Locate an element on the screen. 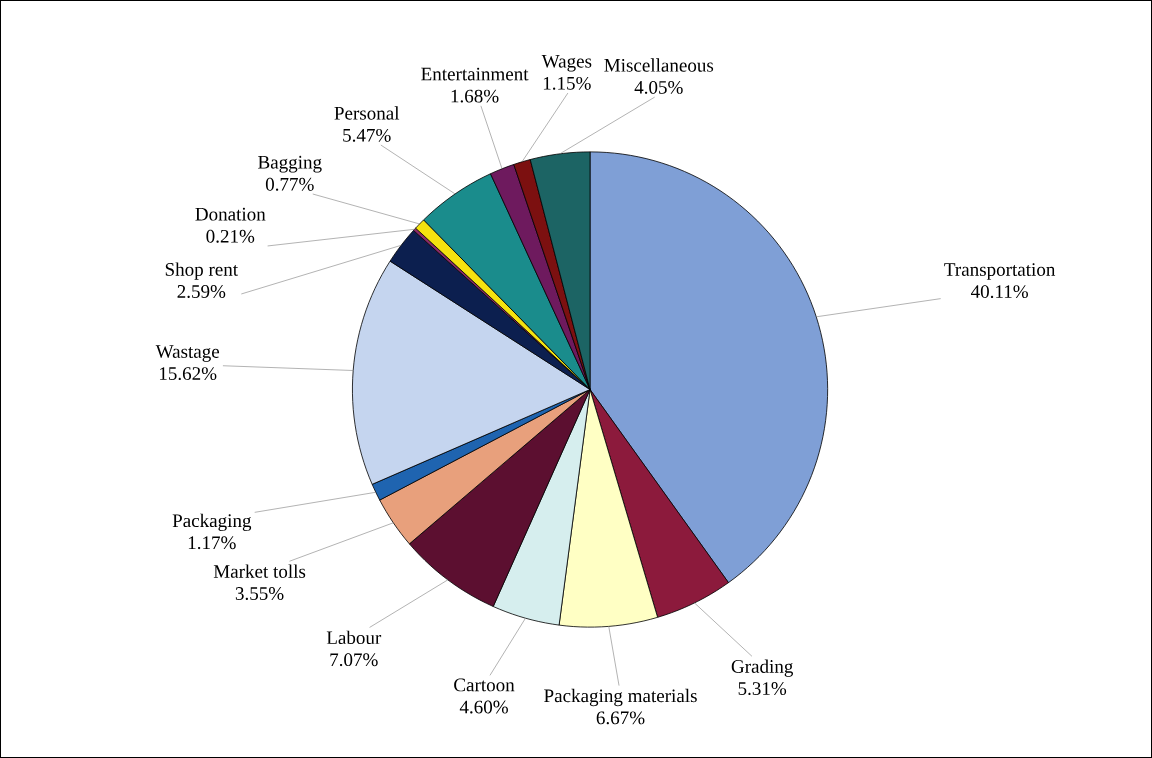  slice-label: Packaging is located at coordinates (212, 522).